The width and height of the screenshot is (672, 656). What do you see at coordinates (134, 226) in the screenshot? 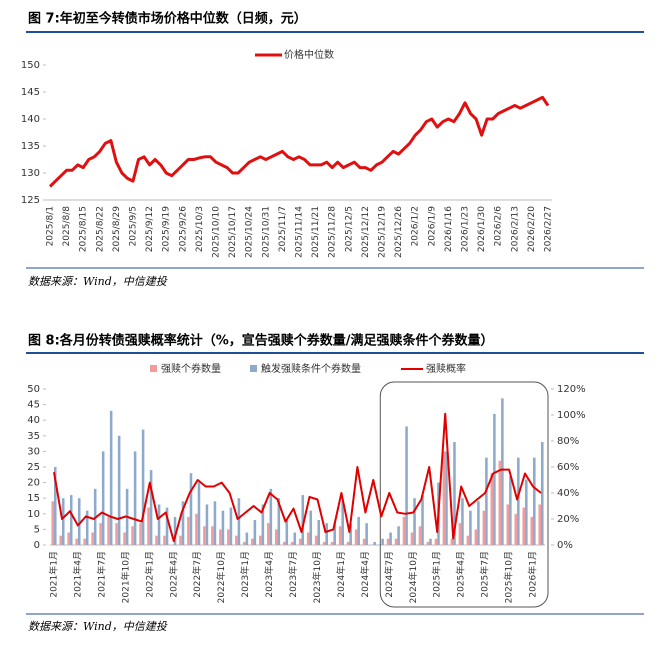
I see `x-tick-label: 2025/9/5` at bounding box center [134, 226].